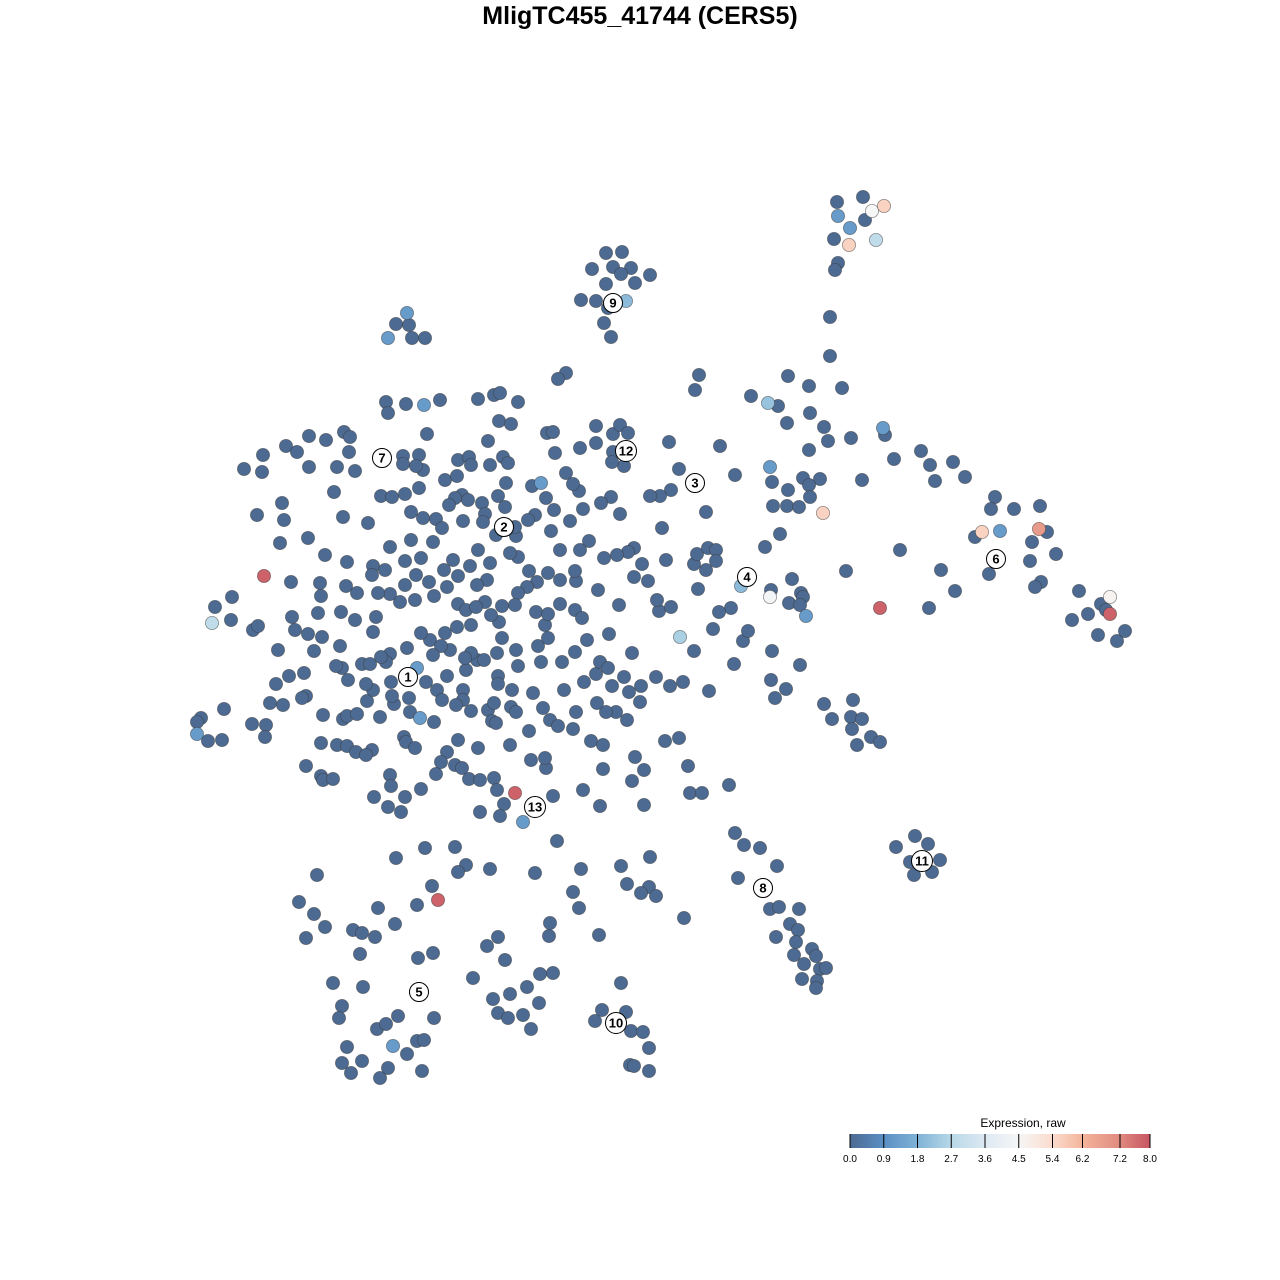 The width and height of the screenshot is (1280, 1280). What do you see at coordinates (694, 483) in the screenshot?
I see `cluster-label-text: 3` at bounding box center [694, 483].